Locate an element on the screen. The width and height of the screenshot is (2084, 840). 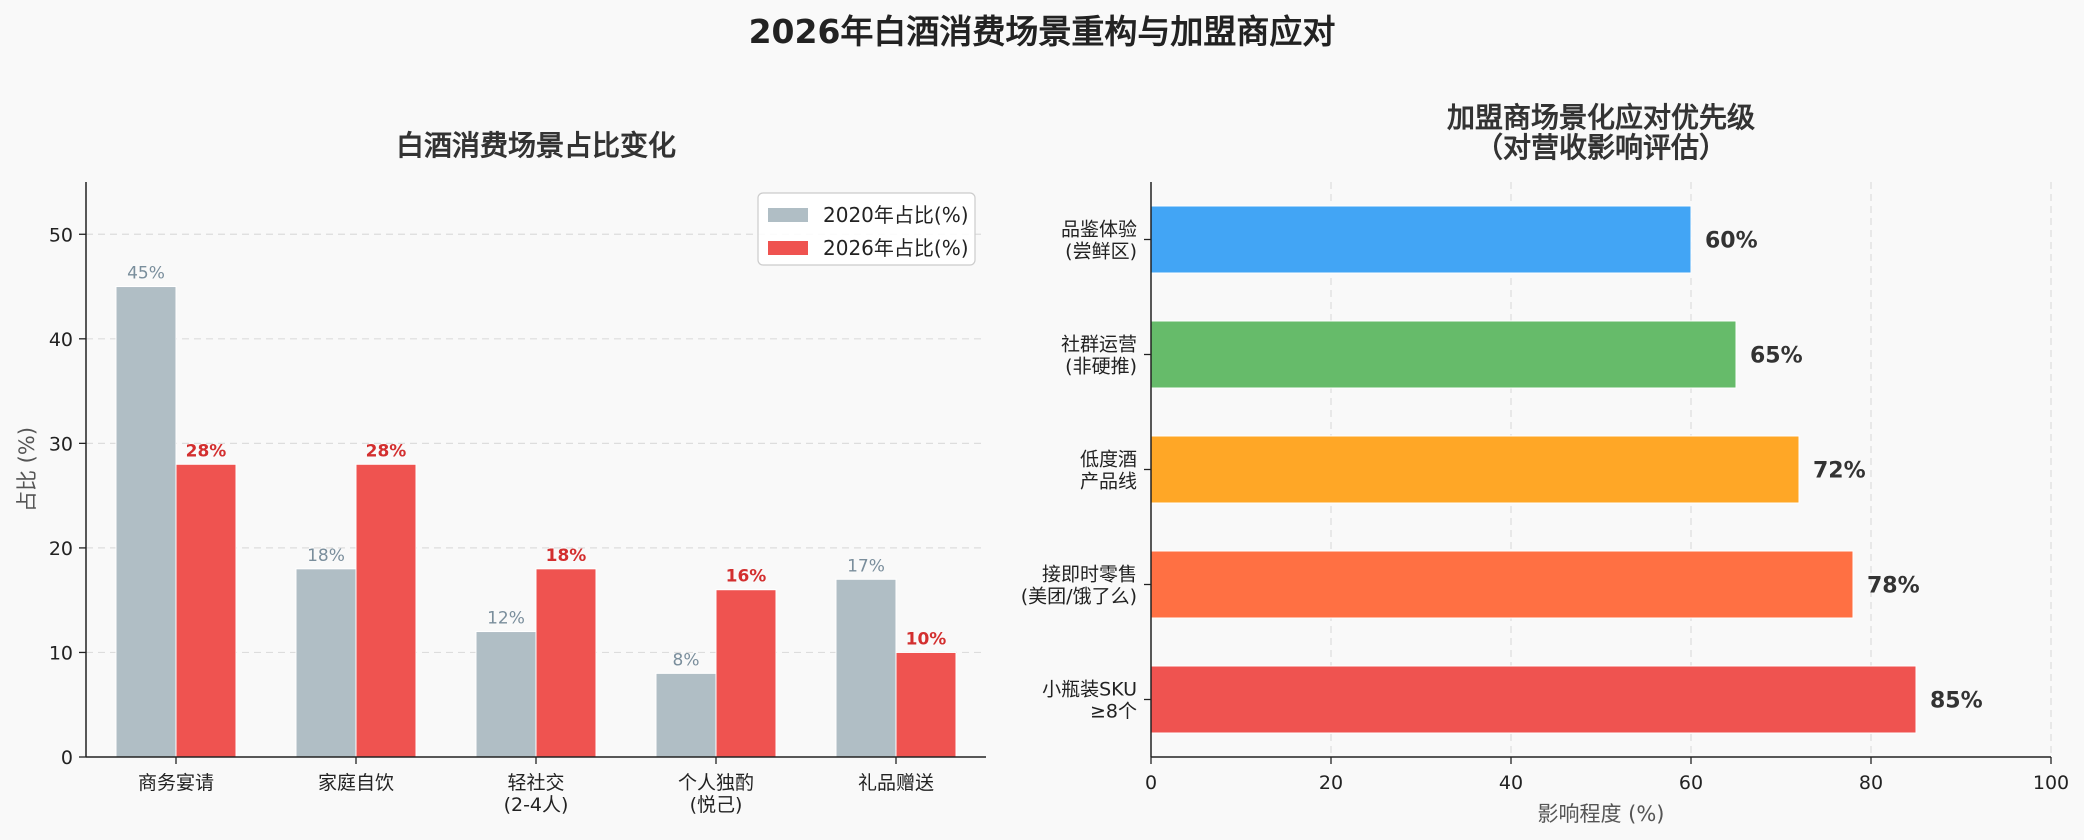
priority-bar-label: 65% is located at coordinates (1776, 356).